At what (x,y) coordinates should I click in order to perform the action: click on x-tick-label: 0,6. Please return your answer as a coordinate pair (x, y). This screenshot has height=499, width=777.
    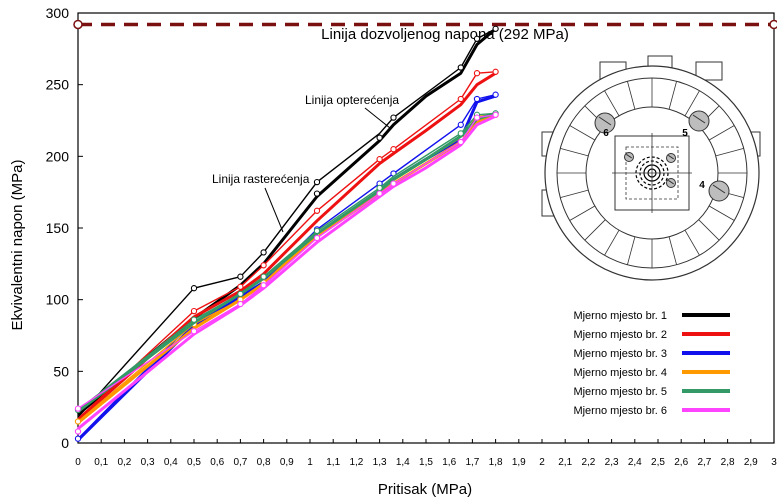
    Looking at the image, I should click on (217, 462).